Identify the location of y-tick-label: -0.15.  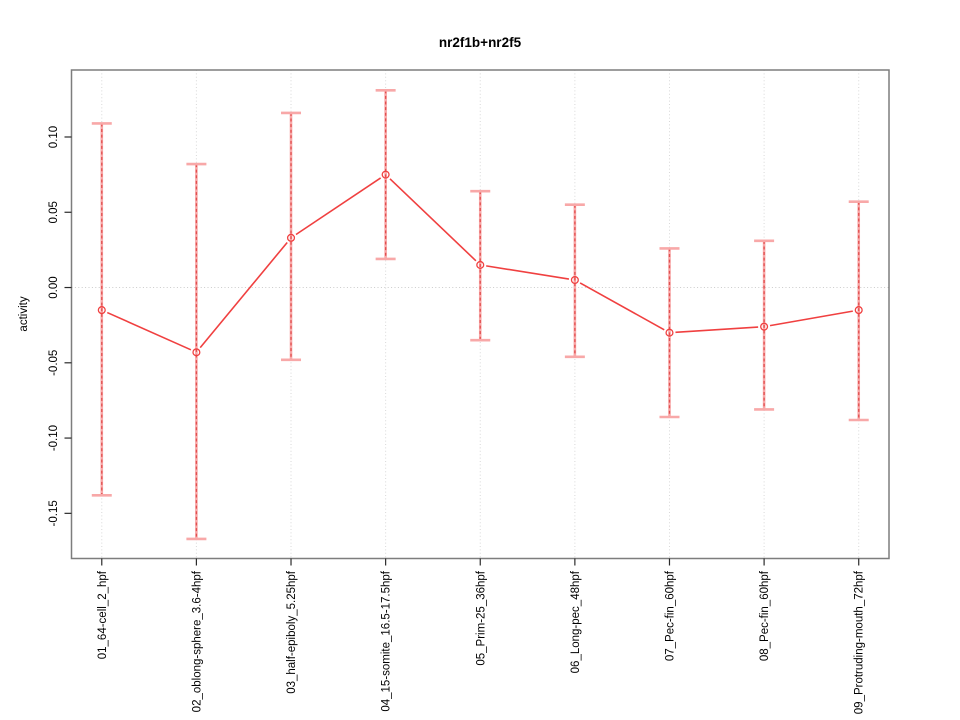
(54, 513).